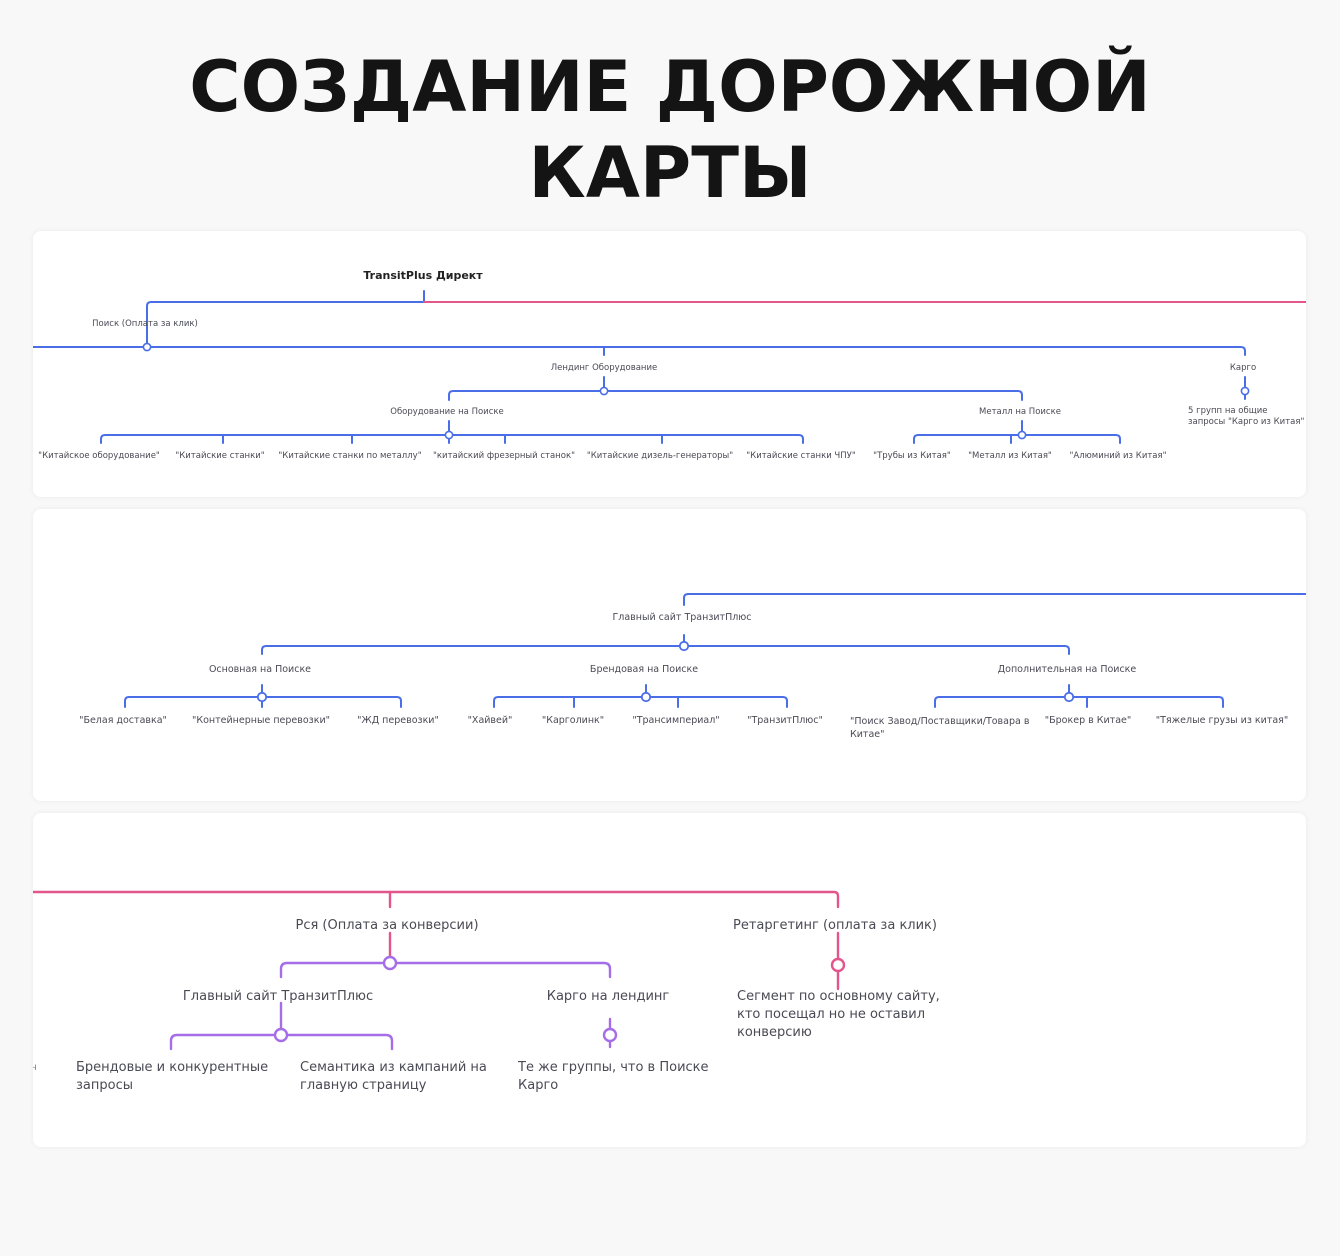  What do you see at coordinates (1222, 720) in the screenshot?
I see `leaf-extra-3: "Тяжелые грузы из китая"` at bounding box center [1222, 720].